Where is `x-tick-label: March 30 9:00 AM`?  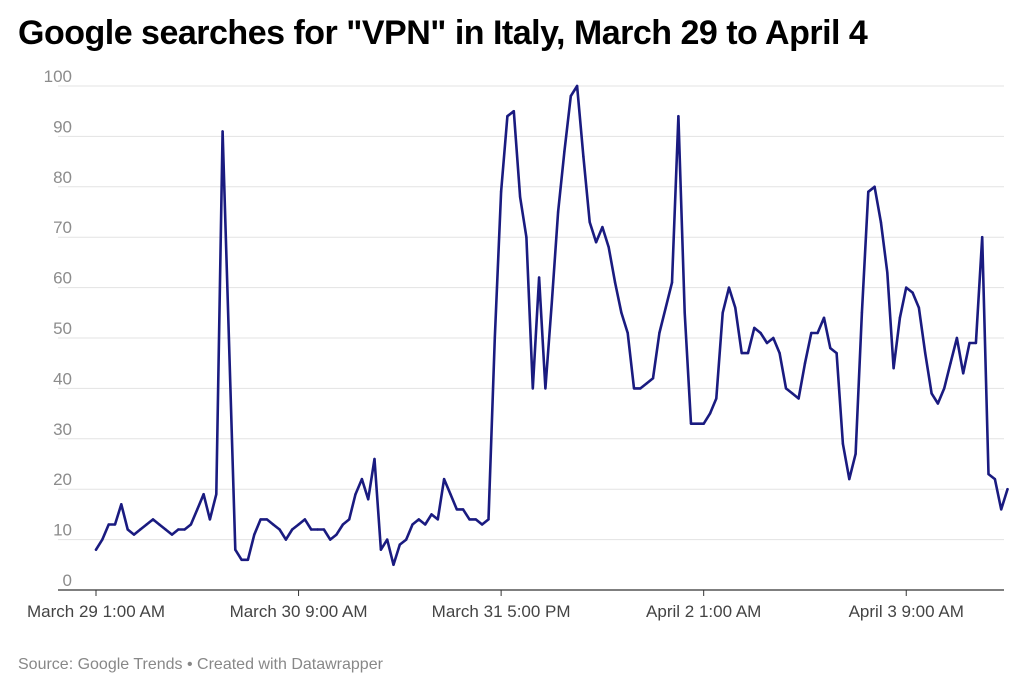 x-tick-label: March 30 9:00 AM is located at coordinates (299, 611).